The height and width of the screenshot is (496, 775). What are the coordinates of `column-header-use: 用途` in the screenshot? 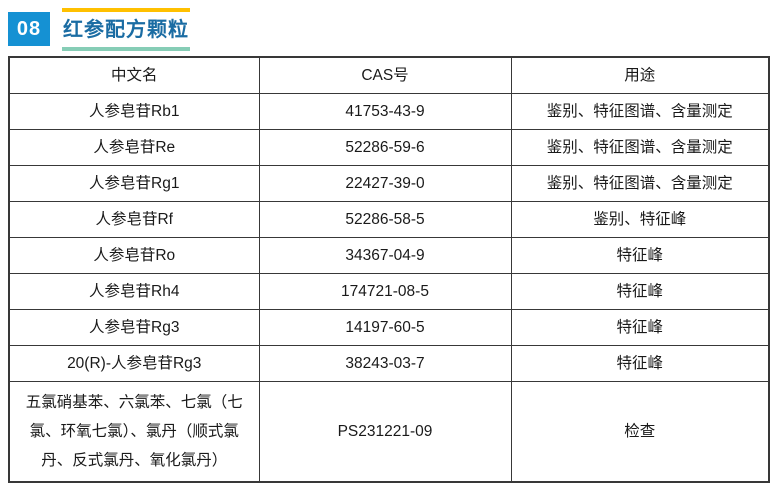 It's located at (640, 75).